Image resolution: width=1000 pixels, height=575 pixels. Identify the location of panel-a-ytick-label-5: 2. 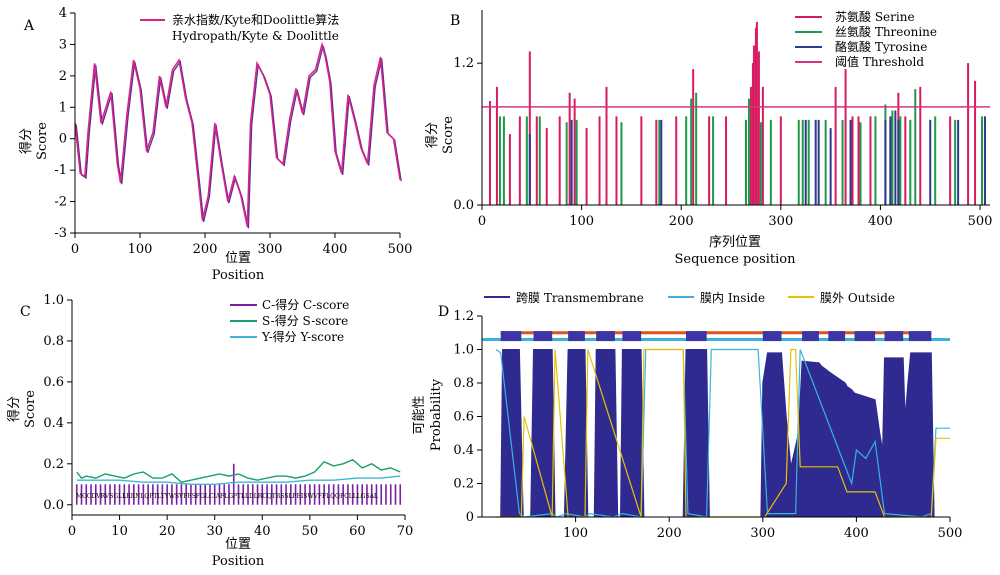
(63, 76).